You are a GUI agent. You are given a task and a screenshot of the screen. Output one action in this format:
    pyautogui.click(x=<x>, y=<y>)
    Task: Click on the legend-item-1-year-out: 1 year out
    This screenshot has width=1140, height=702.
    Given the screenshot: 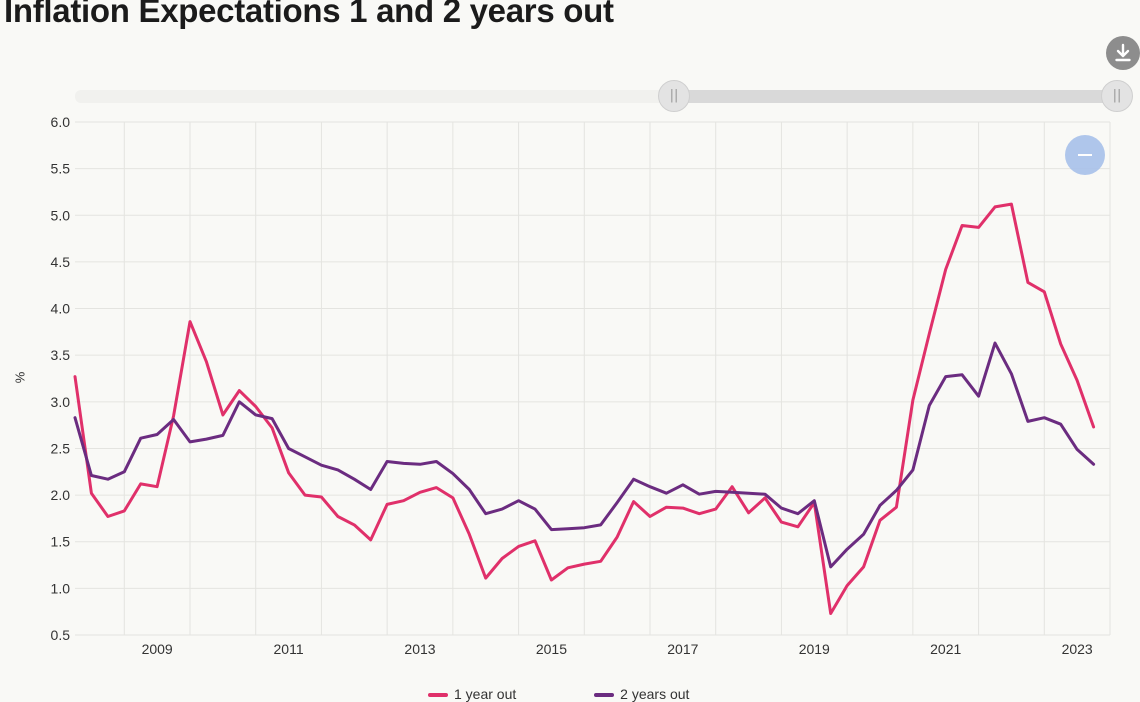 What is the action you would take?
    pyautogui.click(x=472, y=694)
    